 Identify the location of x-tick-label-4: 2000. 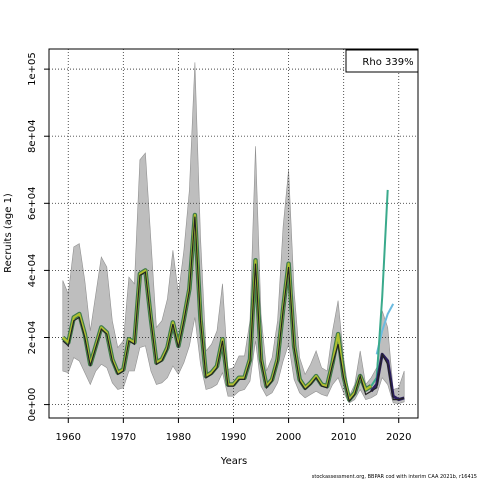
(288, 437).